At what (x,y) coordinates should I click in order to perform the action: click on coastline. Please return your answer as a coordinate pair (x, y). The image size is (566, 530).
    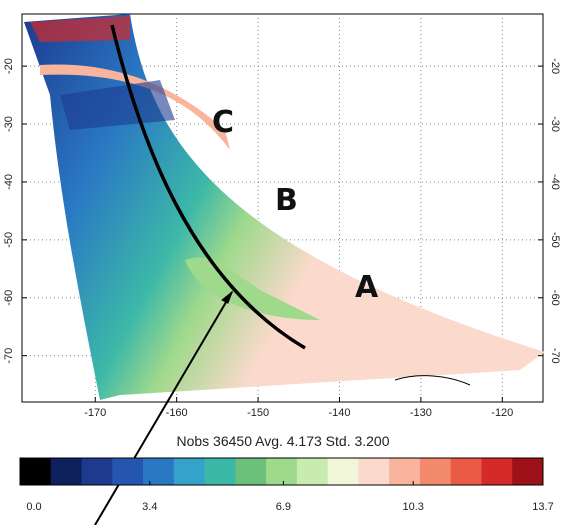
    Looking at the image, I should click on (432, 380).